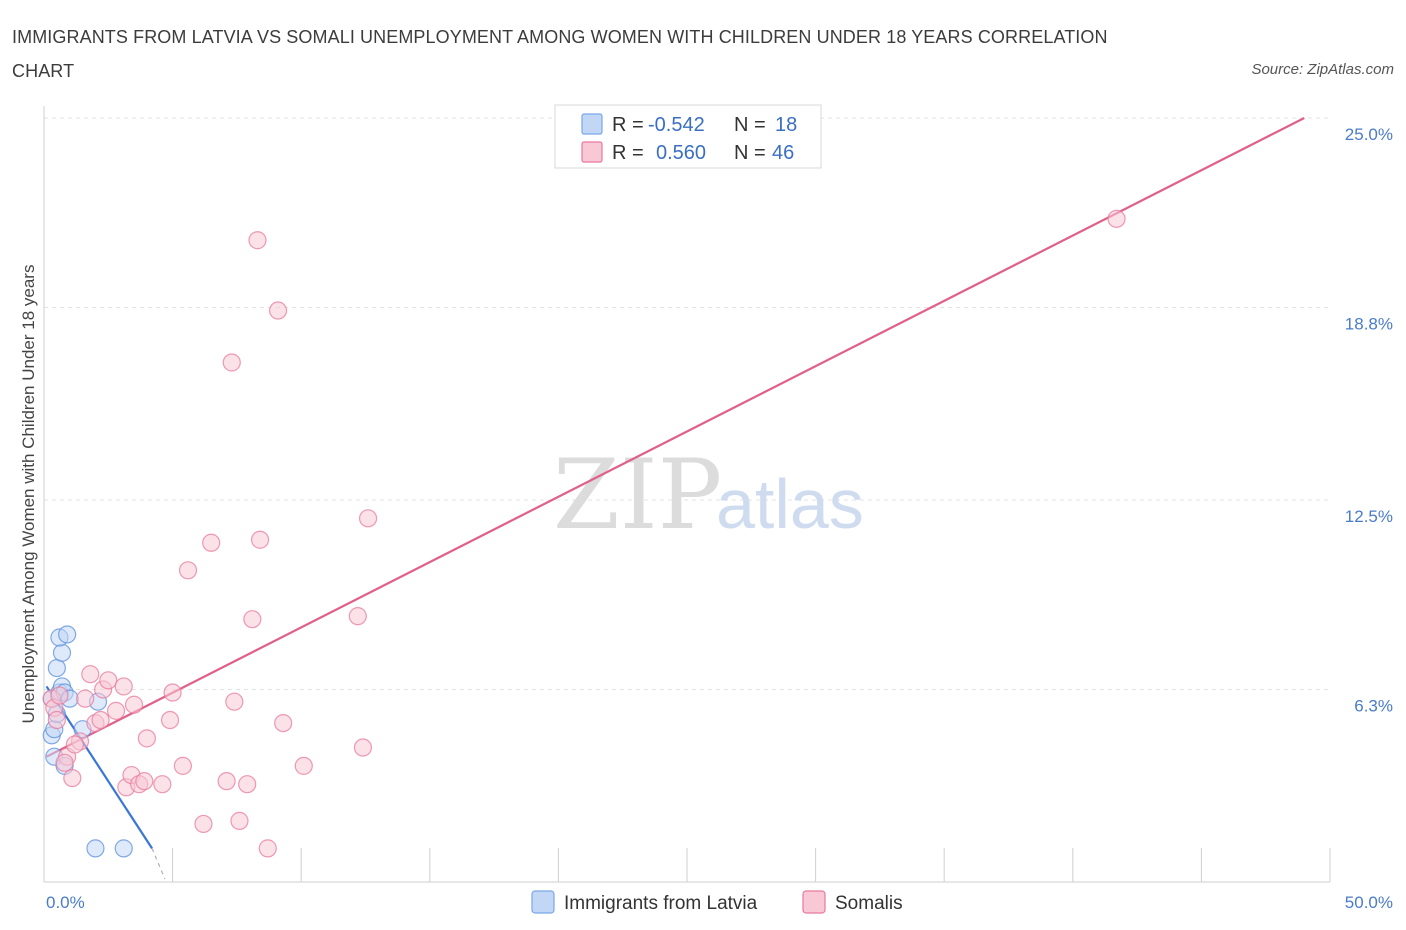  I want to click on legend-r-value-somalis: 0.560, so click(681, 153).